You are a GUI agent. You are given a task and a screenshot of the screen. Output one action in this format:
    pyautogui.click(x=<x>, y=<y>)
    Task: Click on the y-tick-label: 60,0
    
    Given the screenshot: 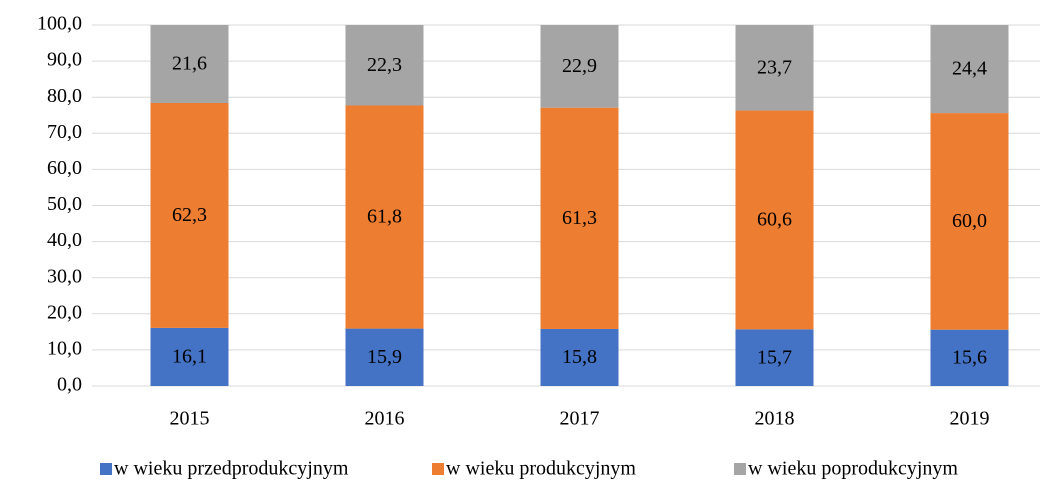 What is the action you would take?
    pyautogui.click(x=64, y=168)
    